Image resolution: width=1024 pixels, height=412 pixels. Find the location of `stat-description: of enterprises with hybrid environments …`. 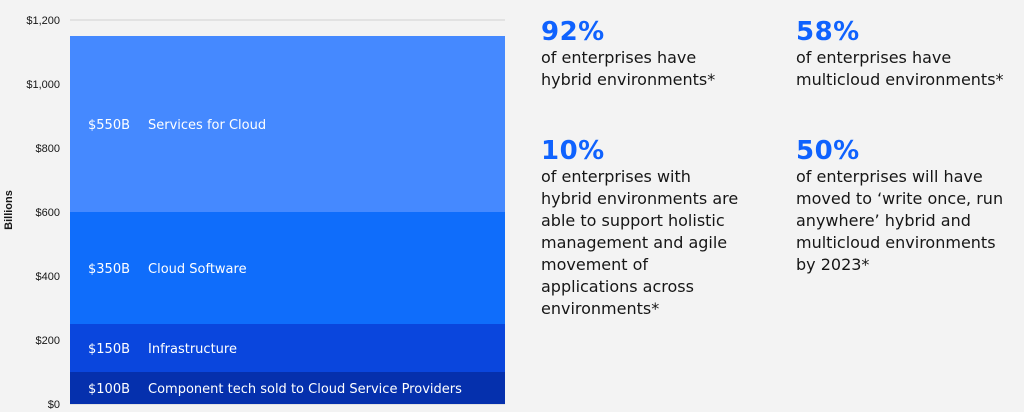

stat-description: of enterprises with hybrid environments … is located at coordinates (640, 242).